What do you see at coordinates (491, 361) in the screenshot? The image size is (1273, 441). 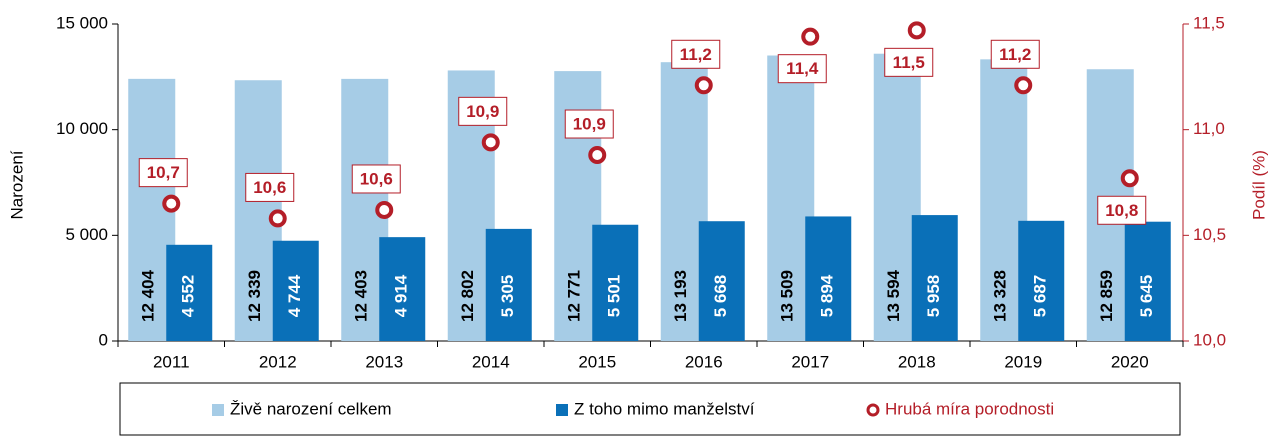 I see `x-tick-label: 2014` at bounding box center [491, 361].